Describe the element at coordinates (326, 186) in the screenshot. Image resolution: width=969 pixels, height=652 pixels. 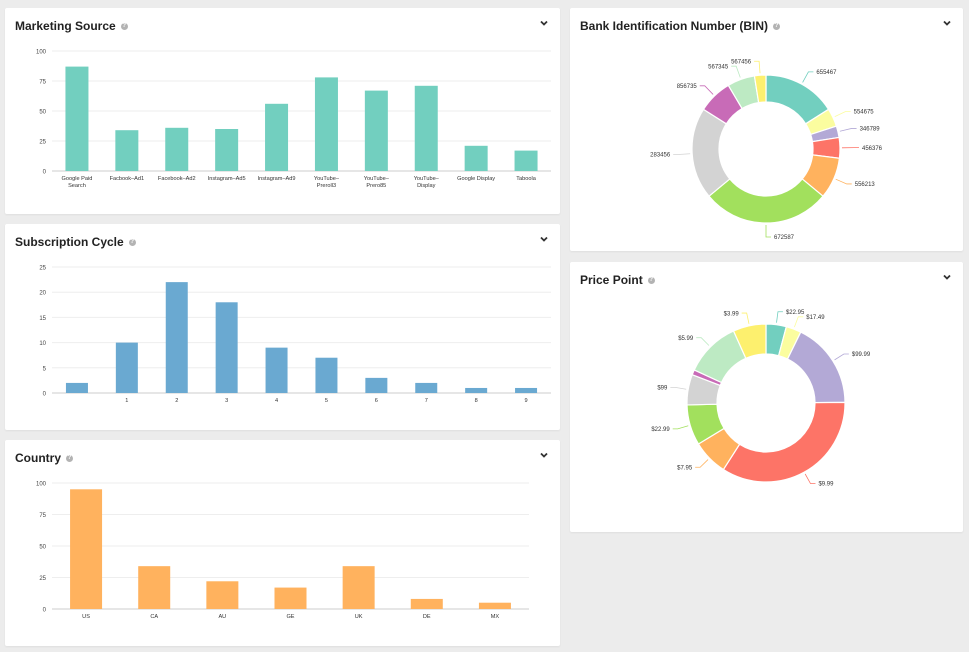
I see `x-tick-label: Preroll3` at that location.